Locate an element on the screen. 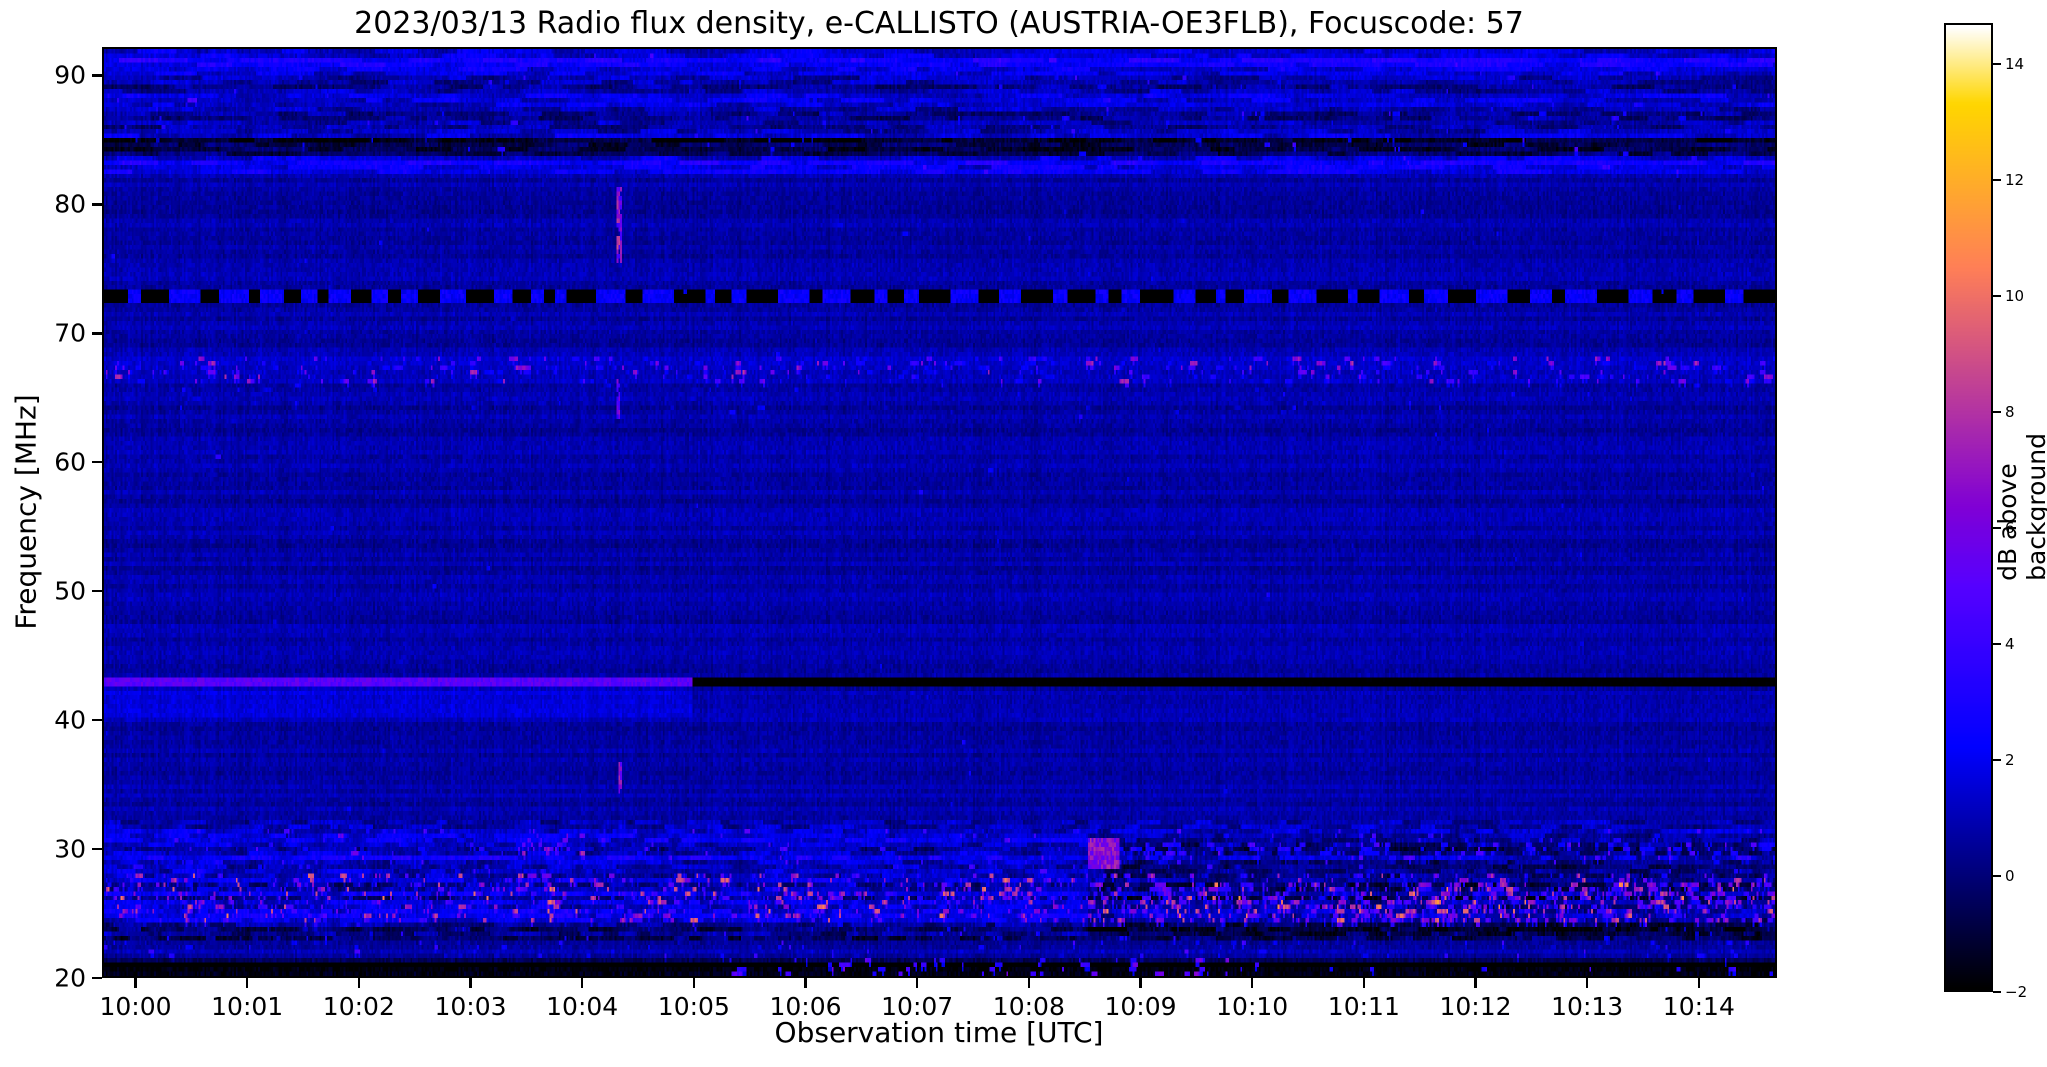 The width and height of the screenshot is (2047, 1067). y-tick-label: 90 is located at coordinates (70, 75).